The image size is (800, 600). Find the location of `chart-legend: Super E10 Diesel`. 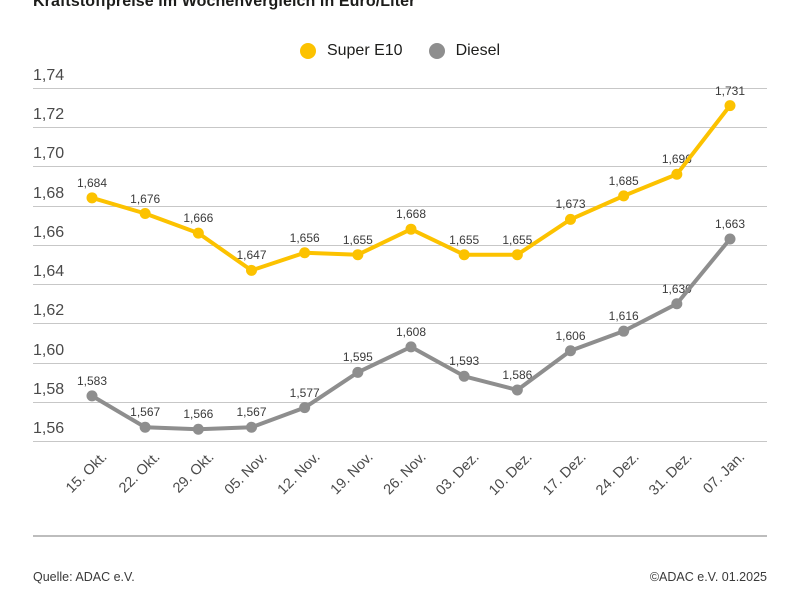

chart-legend: Super E10 Diesel is located at coordinates (400, 51).